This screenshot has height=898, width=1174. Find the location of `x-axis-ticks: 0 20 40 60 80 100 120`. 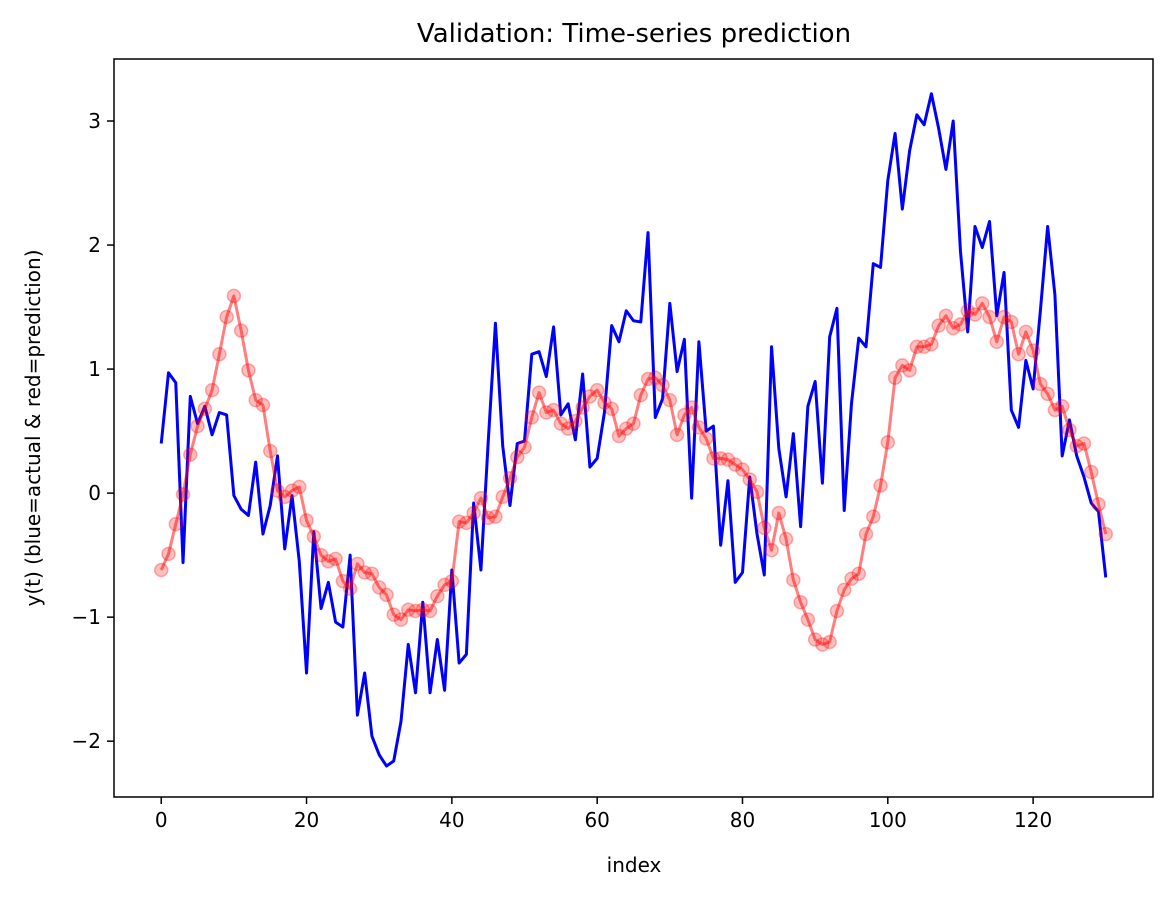

x-axis-ticks: 0 20 40 60 80 100 120 is located at coordinates (603, 814).